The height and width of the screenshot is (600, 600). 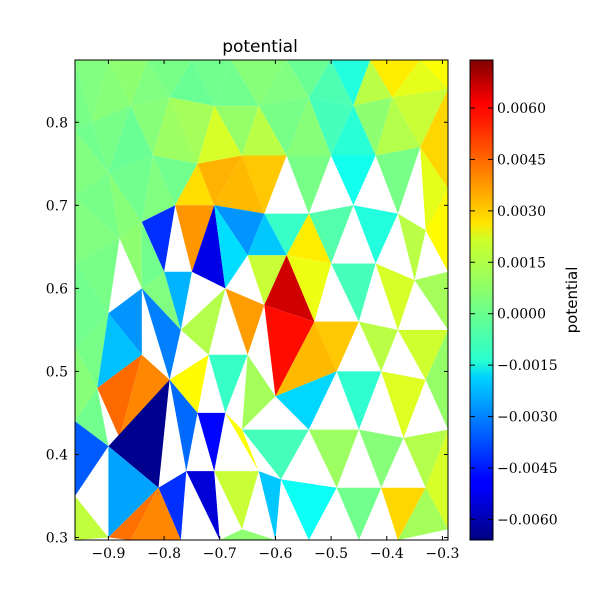 I want to click on colorbar, so click(x=481, y=300).